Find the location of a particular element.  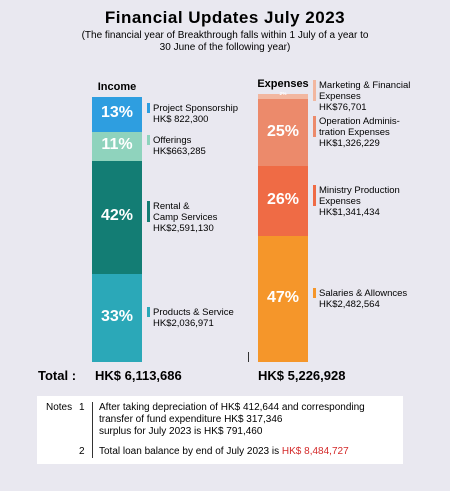

chart-title: Expenses is located at coordinates (283, 84).